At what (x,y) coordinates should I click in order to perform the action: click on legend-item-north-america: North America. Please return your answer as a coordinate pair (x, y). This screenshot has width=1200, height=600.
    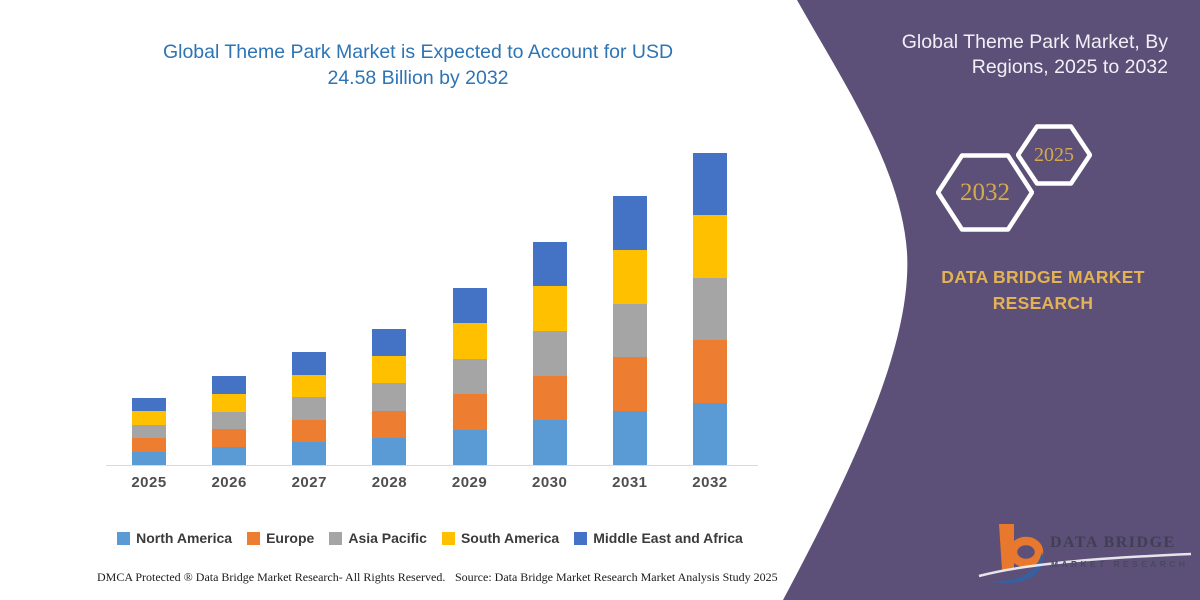
    Looking at the image, I should click on (174, 538).